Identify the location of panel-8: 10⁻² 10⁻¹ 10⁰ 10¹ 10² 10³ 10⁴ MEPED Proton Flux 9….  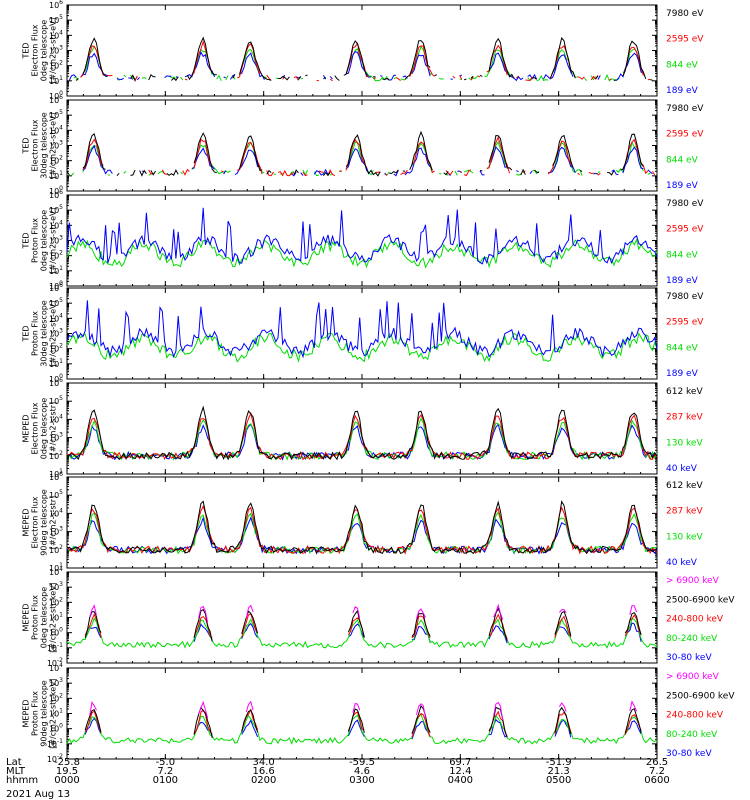
(379, 713).